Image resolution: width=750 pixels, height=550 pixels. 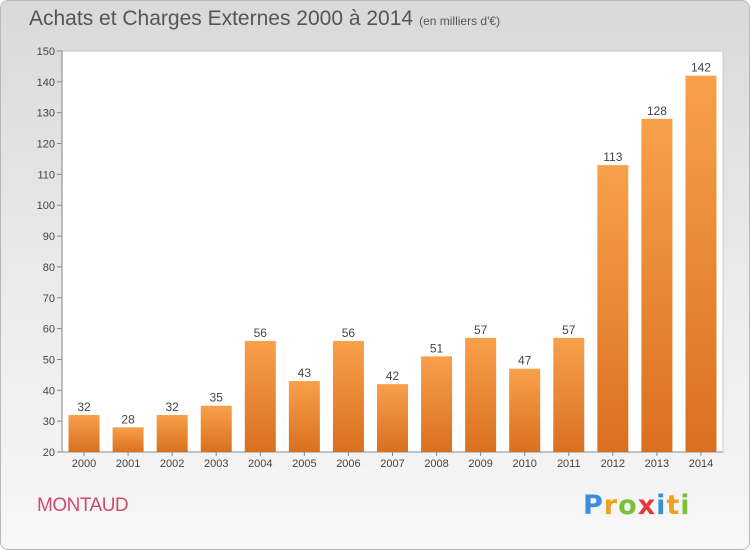 What do you see at coordinates (393, 376) in the screenshot?
I see `data-label-2007: 42` at bounding box center [393, 376].